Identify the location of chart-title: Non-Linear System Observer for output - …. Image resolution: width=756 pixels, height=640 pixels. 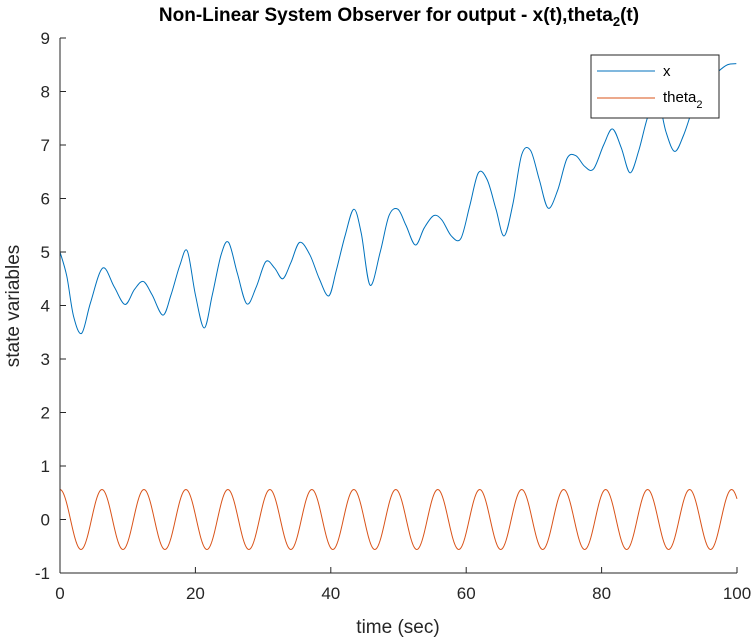
(399, 17).